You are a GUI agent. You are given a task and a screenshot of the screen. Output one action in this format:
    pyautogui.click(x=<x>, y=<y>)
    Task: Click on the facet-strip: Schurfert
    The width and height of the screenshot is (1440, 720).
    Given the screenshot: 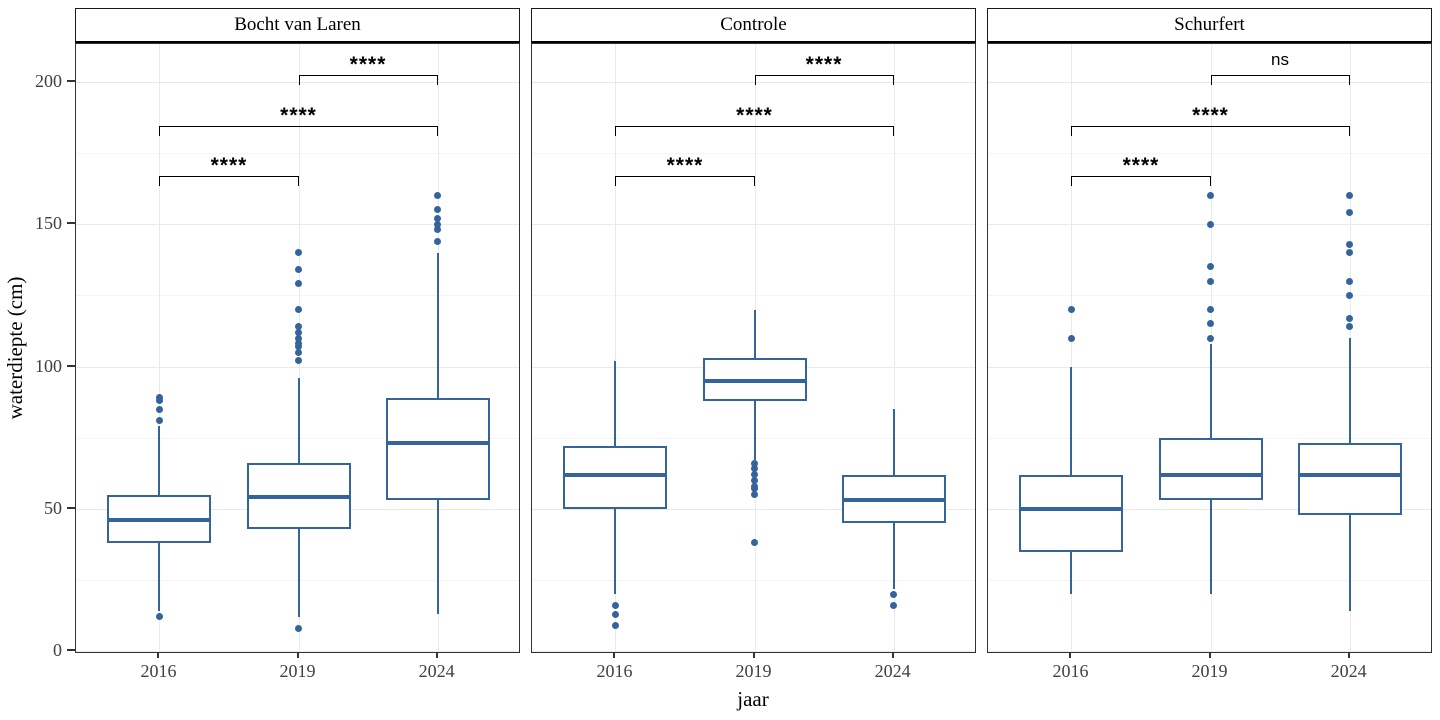 What is the action you would take?
    pyautogui.click(x=1209, y=25)
    